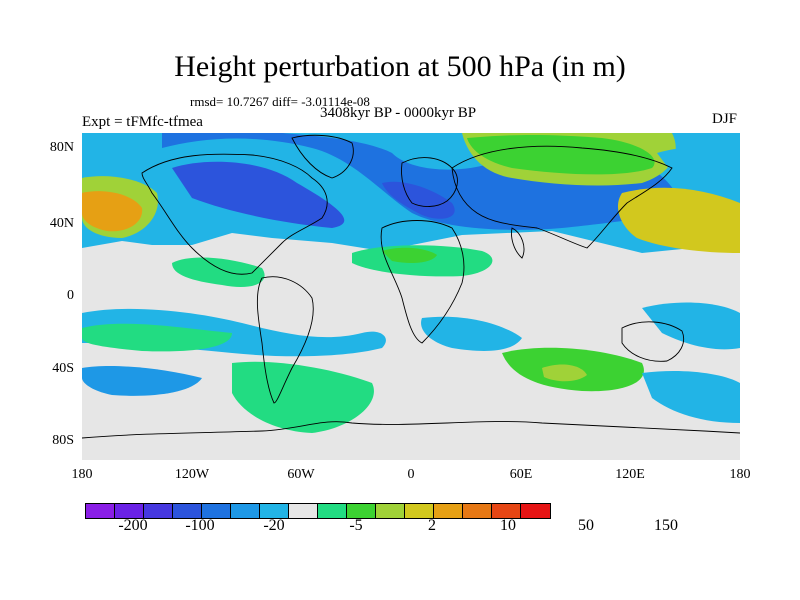 This screenshot has width=800, height=600. I want to click on experiment-label: Expt = tFMfc-tfmea, so click(142, 122).